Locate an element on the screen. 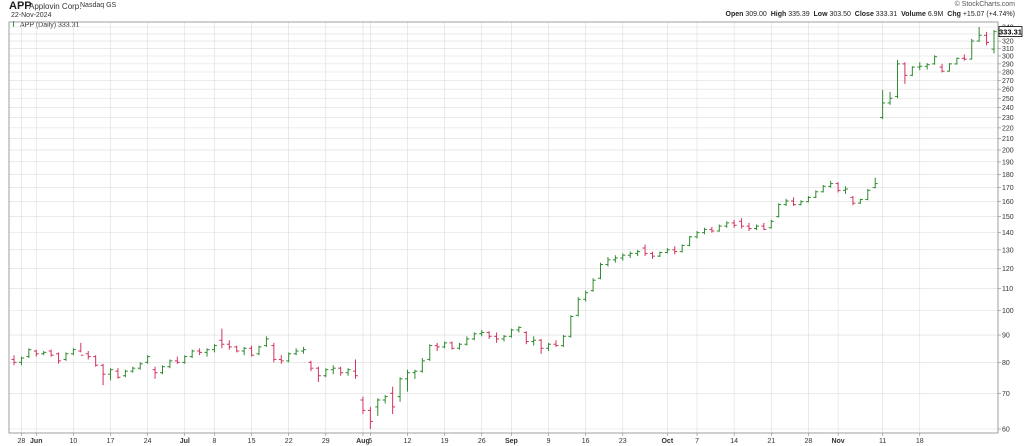  y-tick-label: 100 is located at coordinates (1008, 311).